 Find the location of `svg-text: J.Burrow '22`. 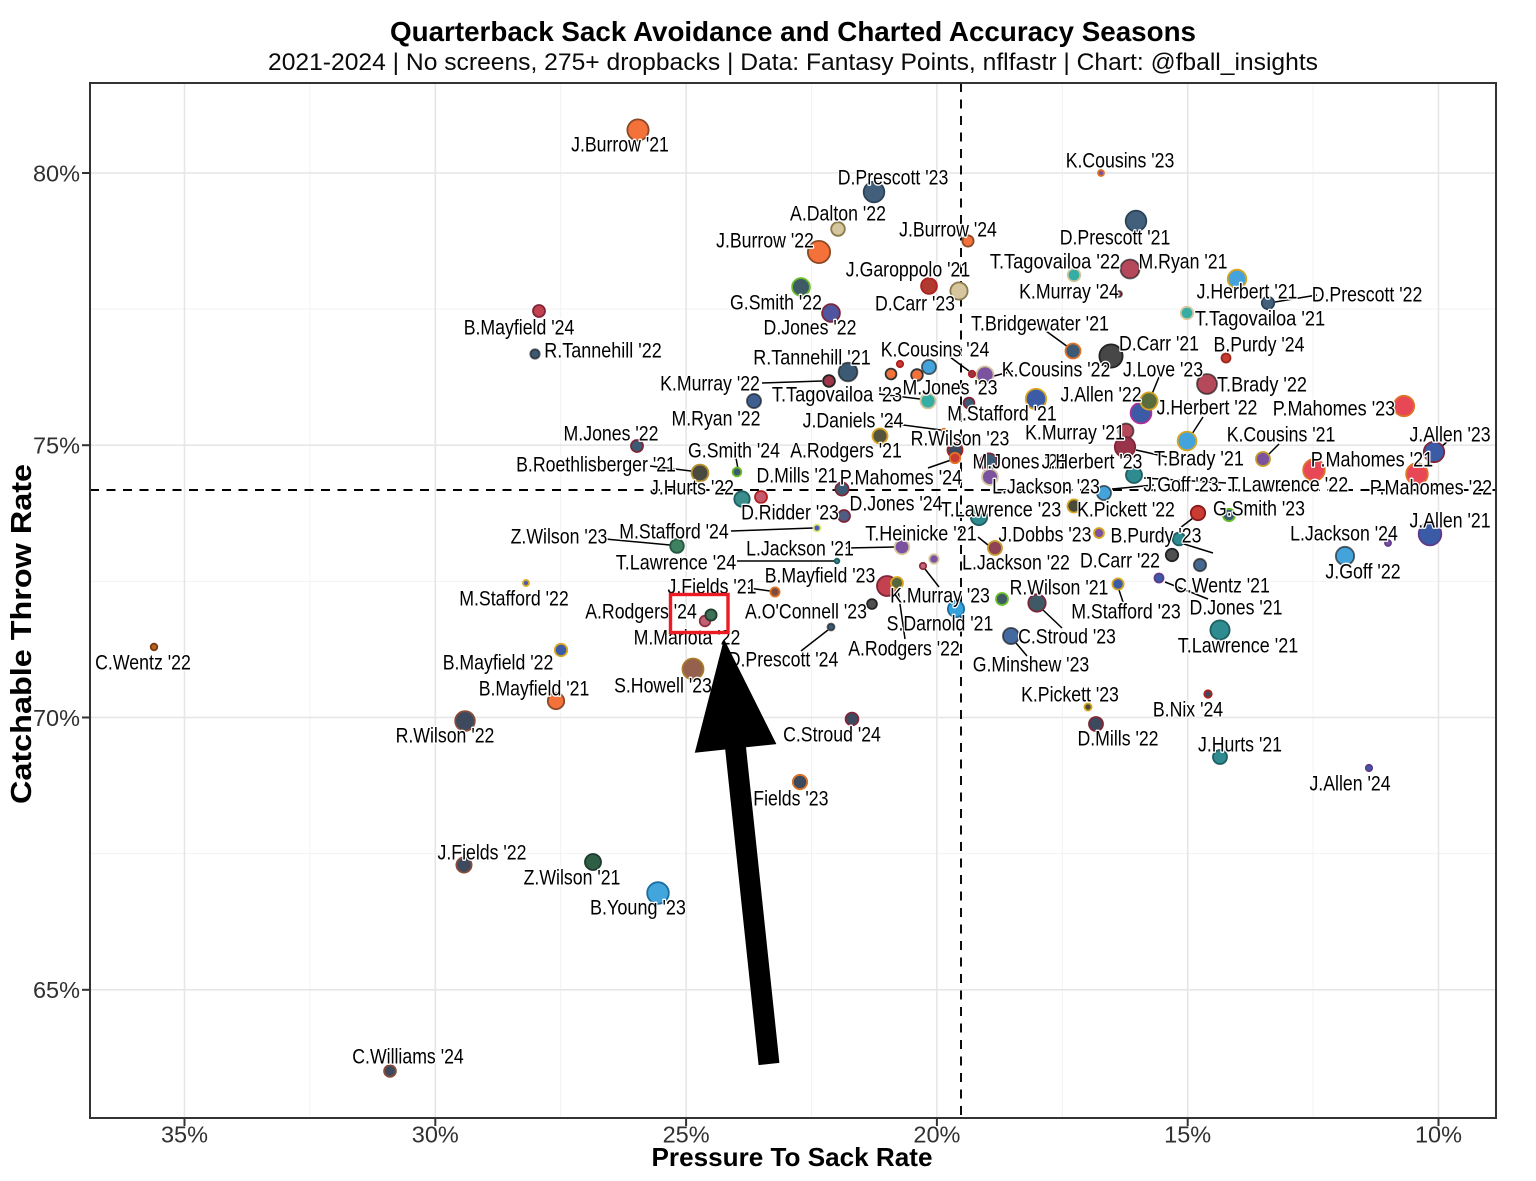

svg-text: J.Burrow '22 is located at coordinates (765, 240).